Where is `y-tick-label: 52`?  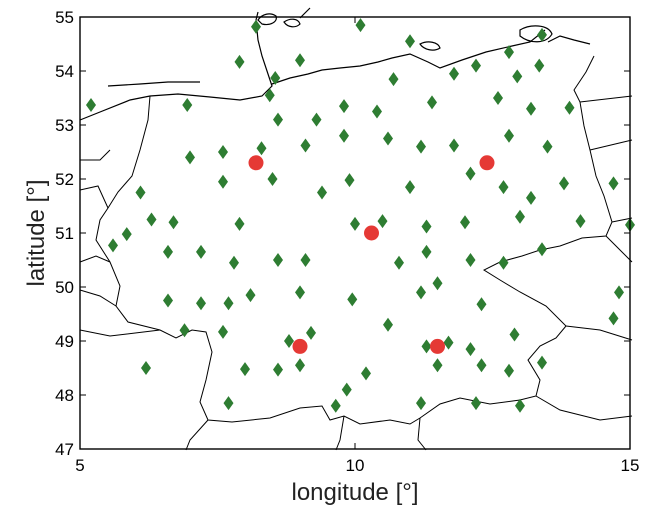
y-tick-label: 52 is located at coordinates (64, 179).